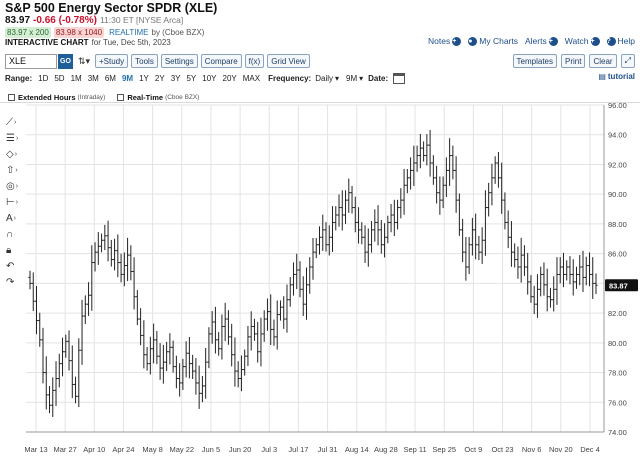 Image resolution: width=640 pixels, height=467 pixels. I want to click on clear-button: Clear, so click(603, 61).